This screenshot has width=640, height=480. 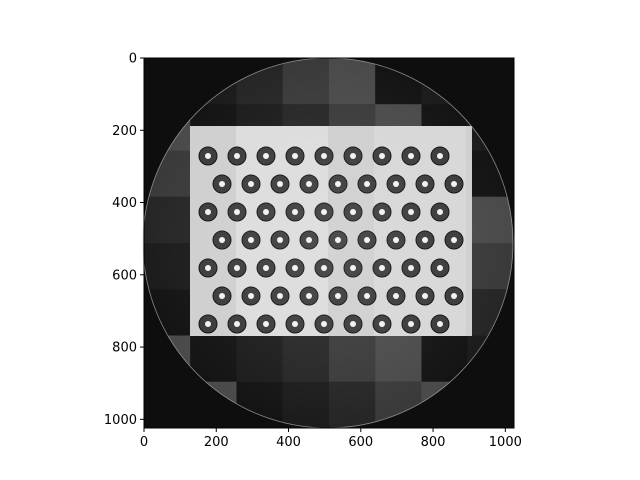 What do you see at coordinates (505, 442) in the screenshot?
I see `x-tick-label: 1000` at bounding box center [505, 442].